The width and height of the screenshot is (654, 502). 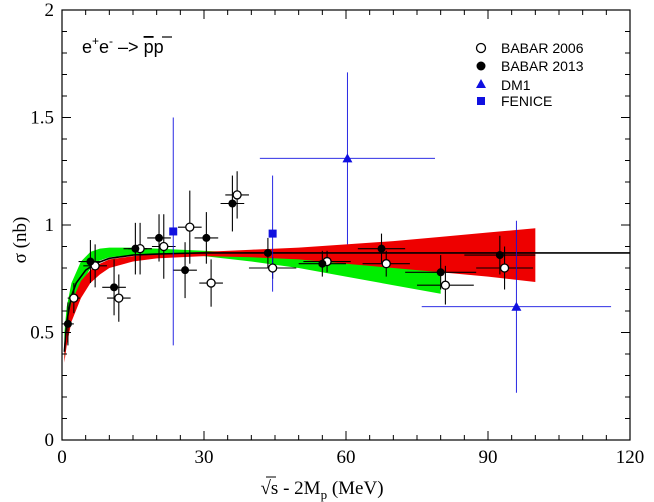 What do you see at coordinates (50, 10) in the screenshot?
I see `y-tick-label: 2` at bounding box center [50, 10].